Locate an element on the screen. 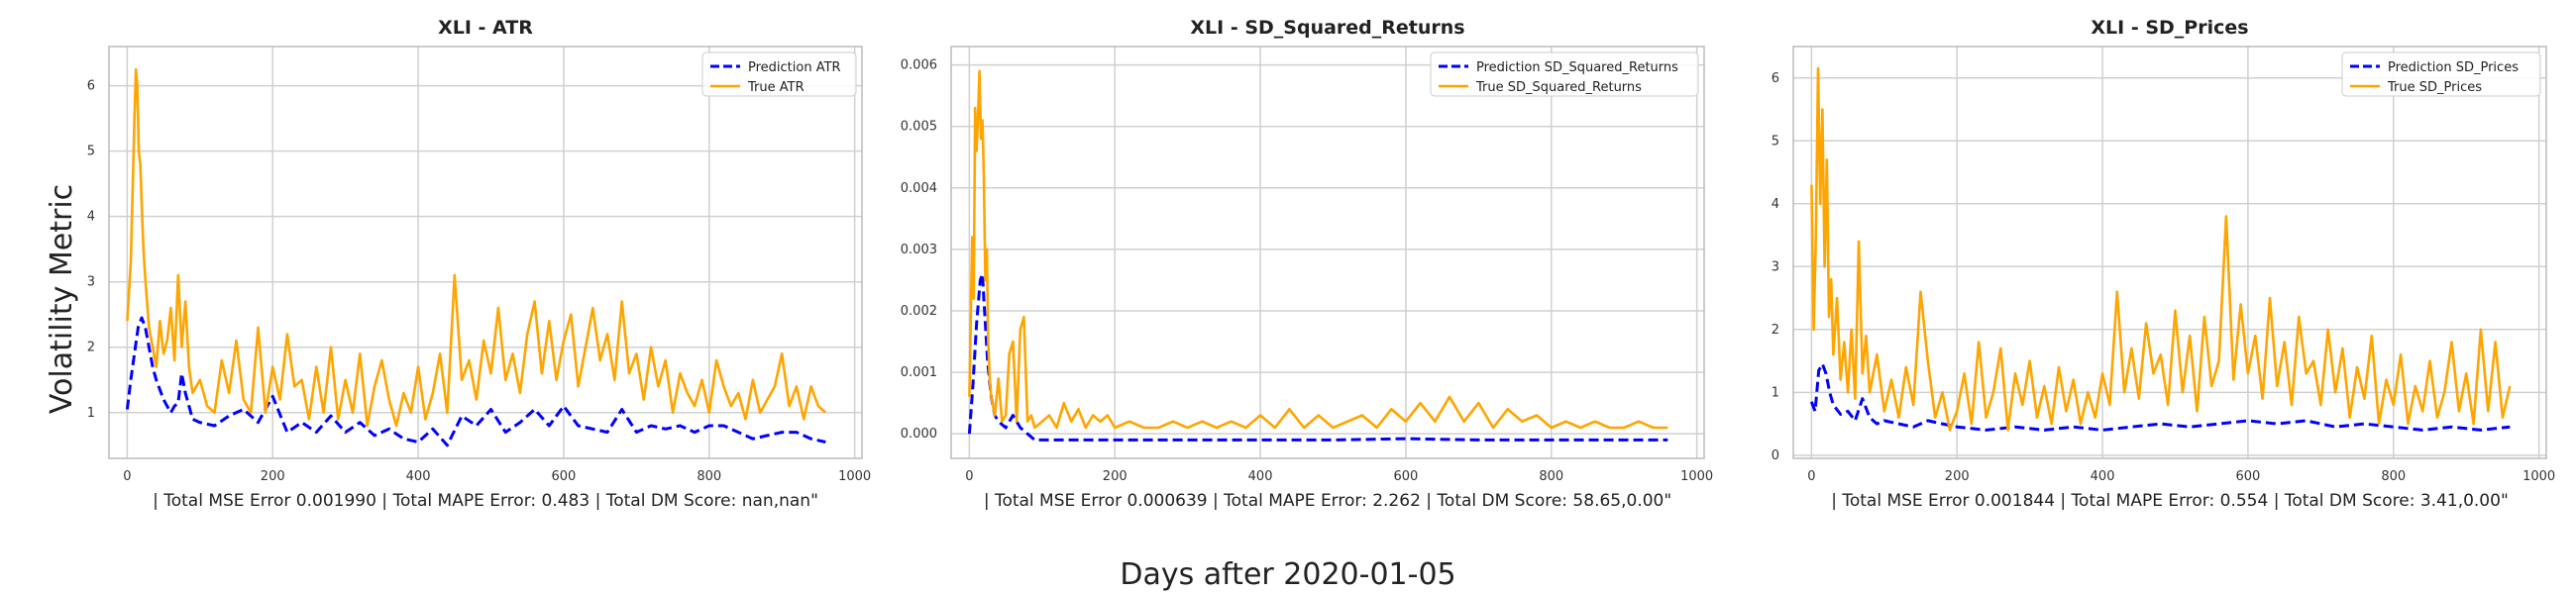  y-tick-label: 0 is located at coordinates (1775, 455).